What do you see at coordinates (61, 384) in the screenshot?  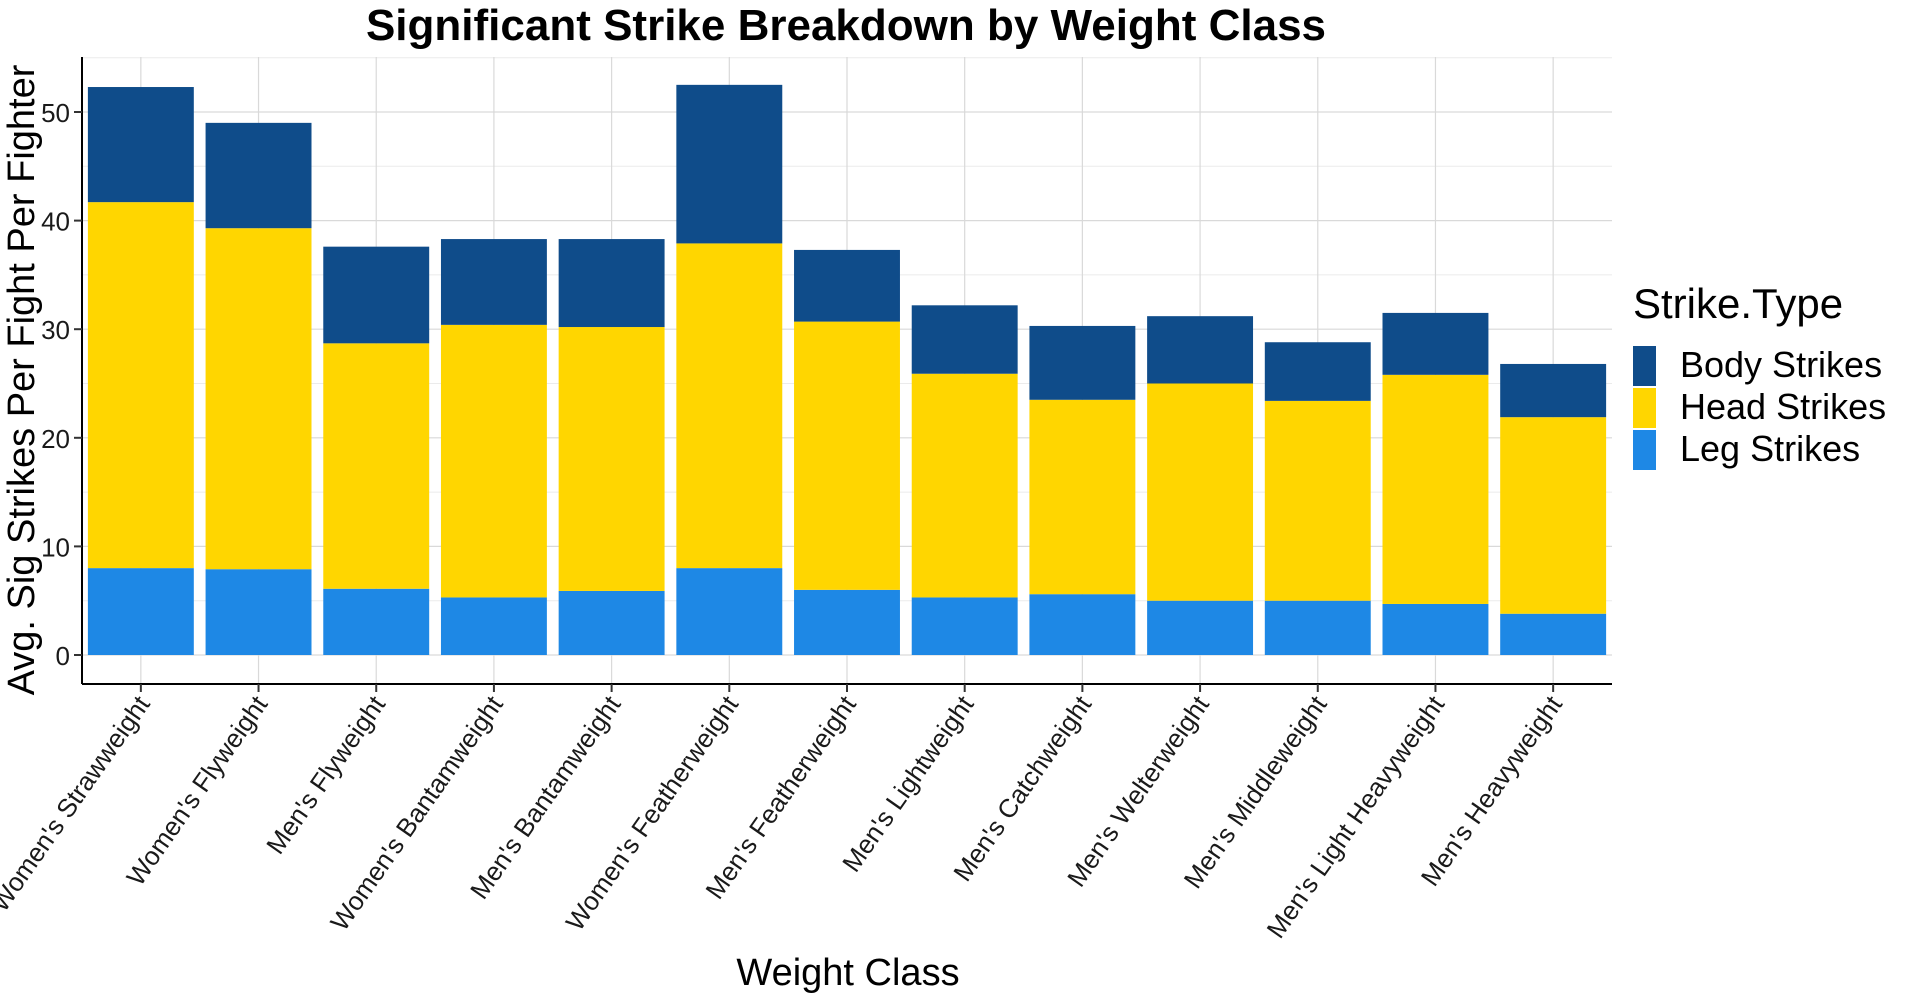 I see `y-axis-ticks: 0 10 20 30 40 50` at bounding box center [61, 384].